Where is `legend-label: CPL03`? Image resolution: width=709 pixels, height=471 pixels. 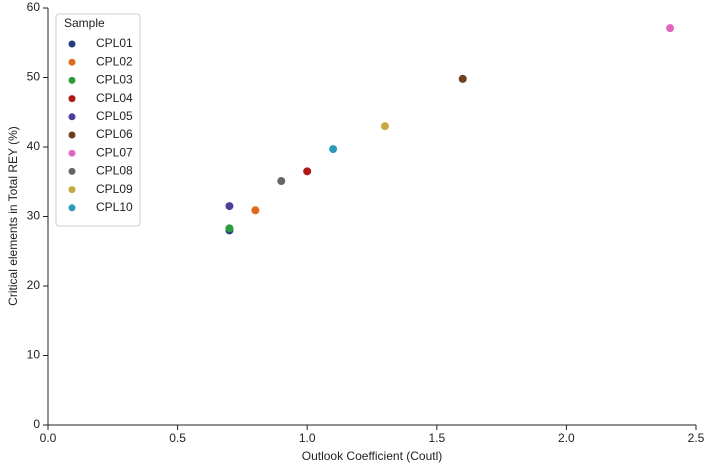 legend-label: CPL03 is located at coordinates (114, 80).